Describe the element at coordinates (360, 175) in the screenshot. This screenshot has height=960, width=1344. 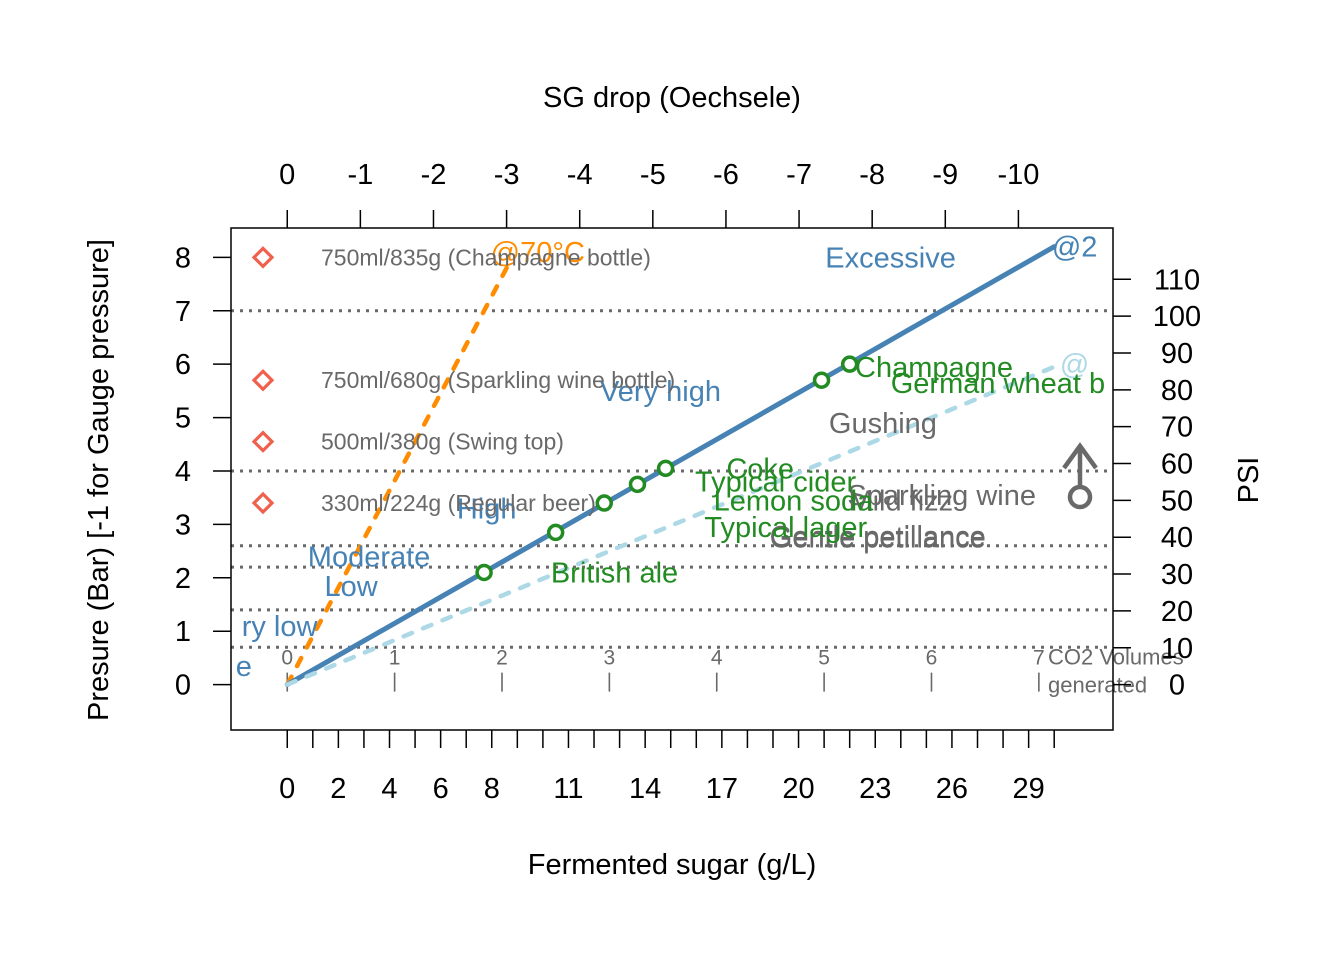
I see `top-tick-label: -1` at that location.